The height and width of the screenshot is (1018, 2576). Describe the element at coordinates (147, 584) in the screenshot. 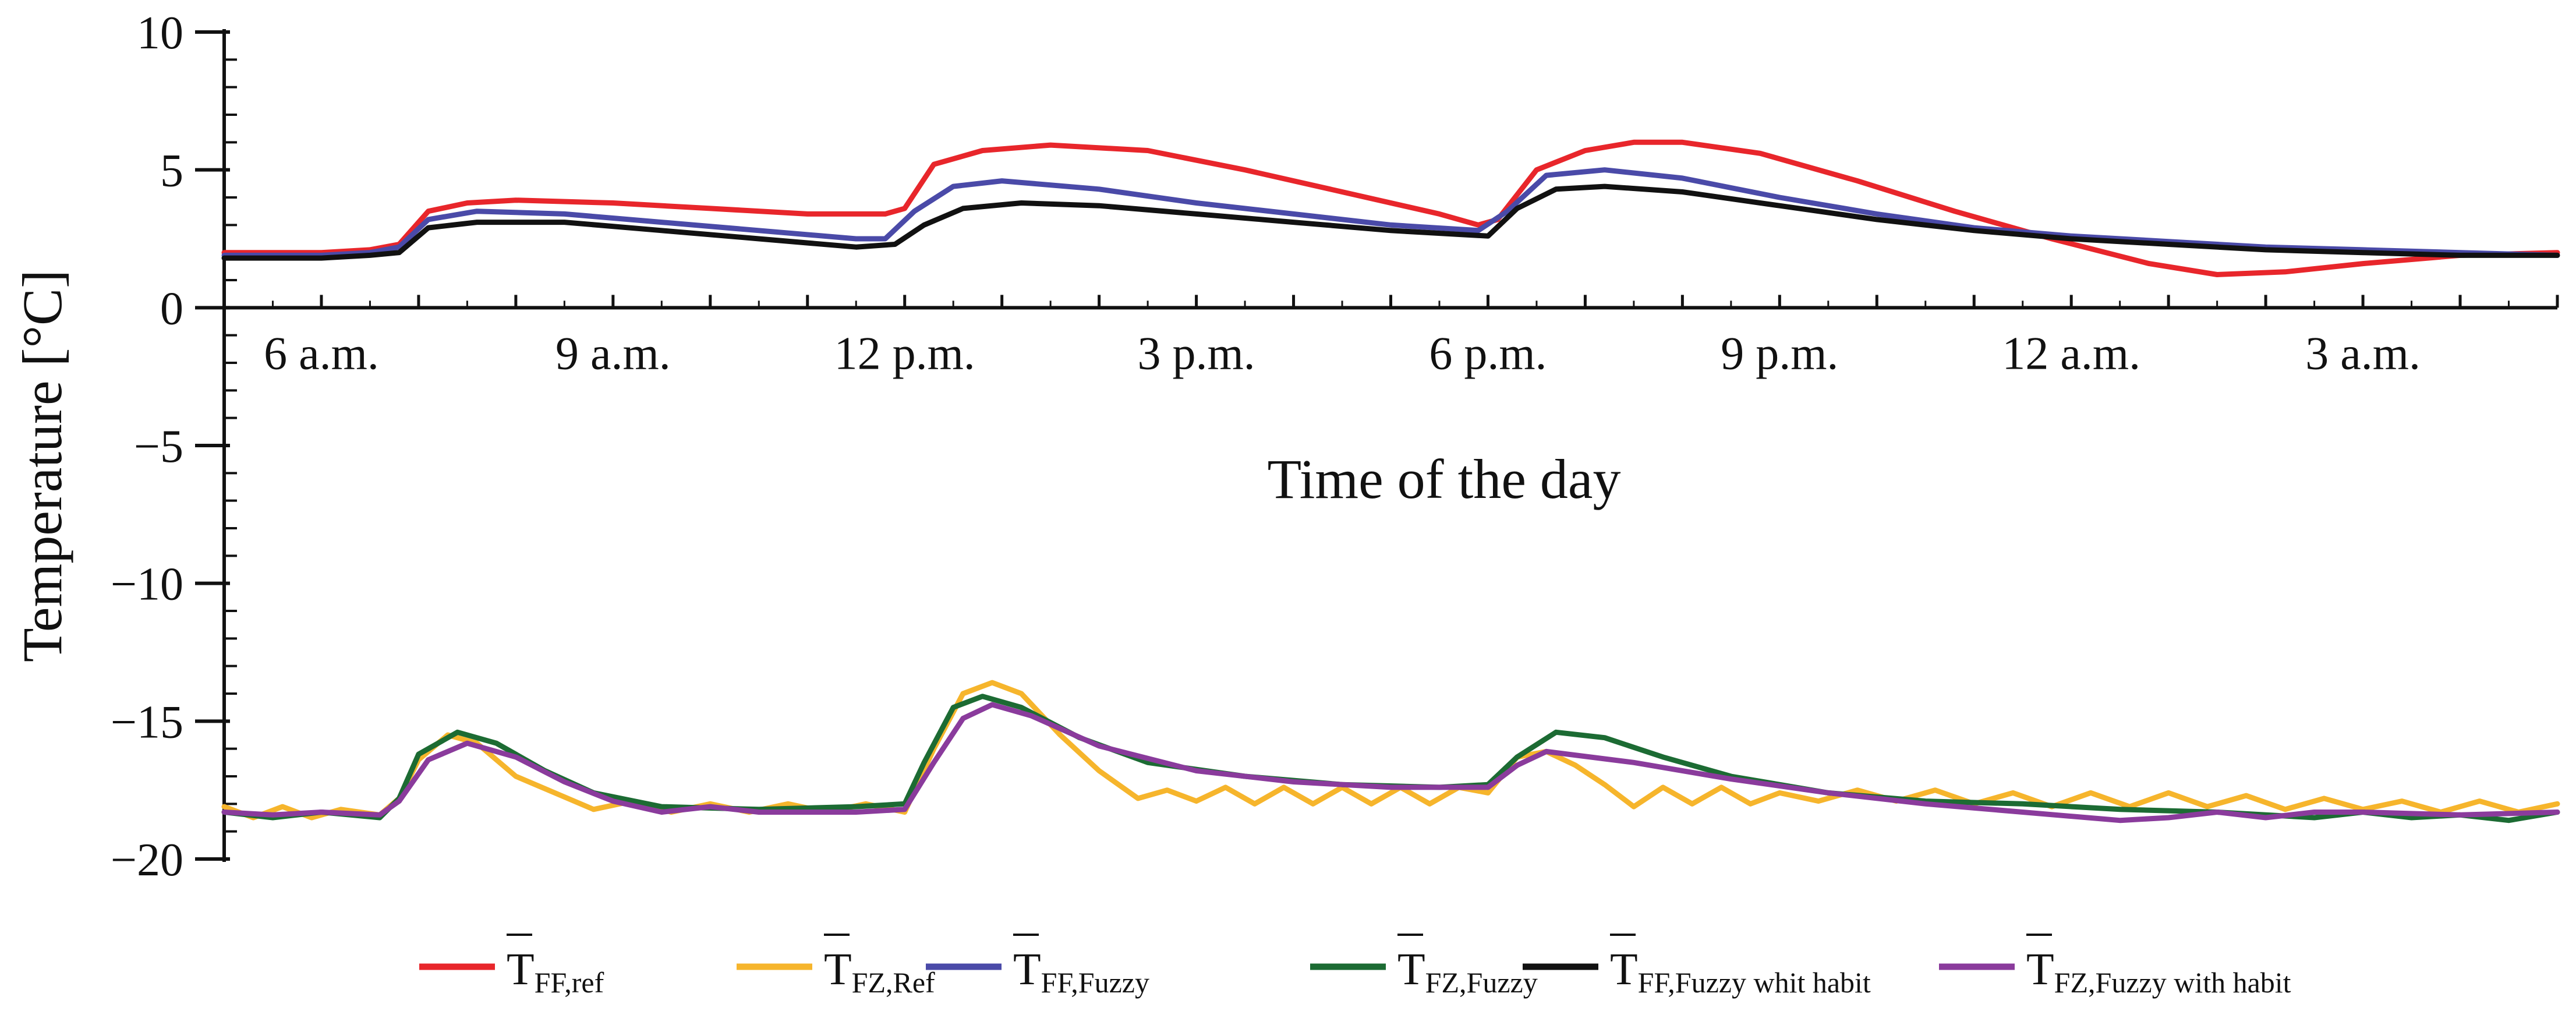

I see `y-tick-label: −10` at that location.